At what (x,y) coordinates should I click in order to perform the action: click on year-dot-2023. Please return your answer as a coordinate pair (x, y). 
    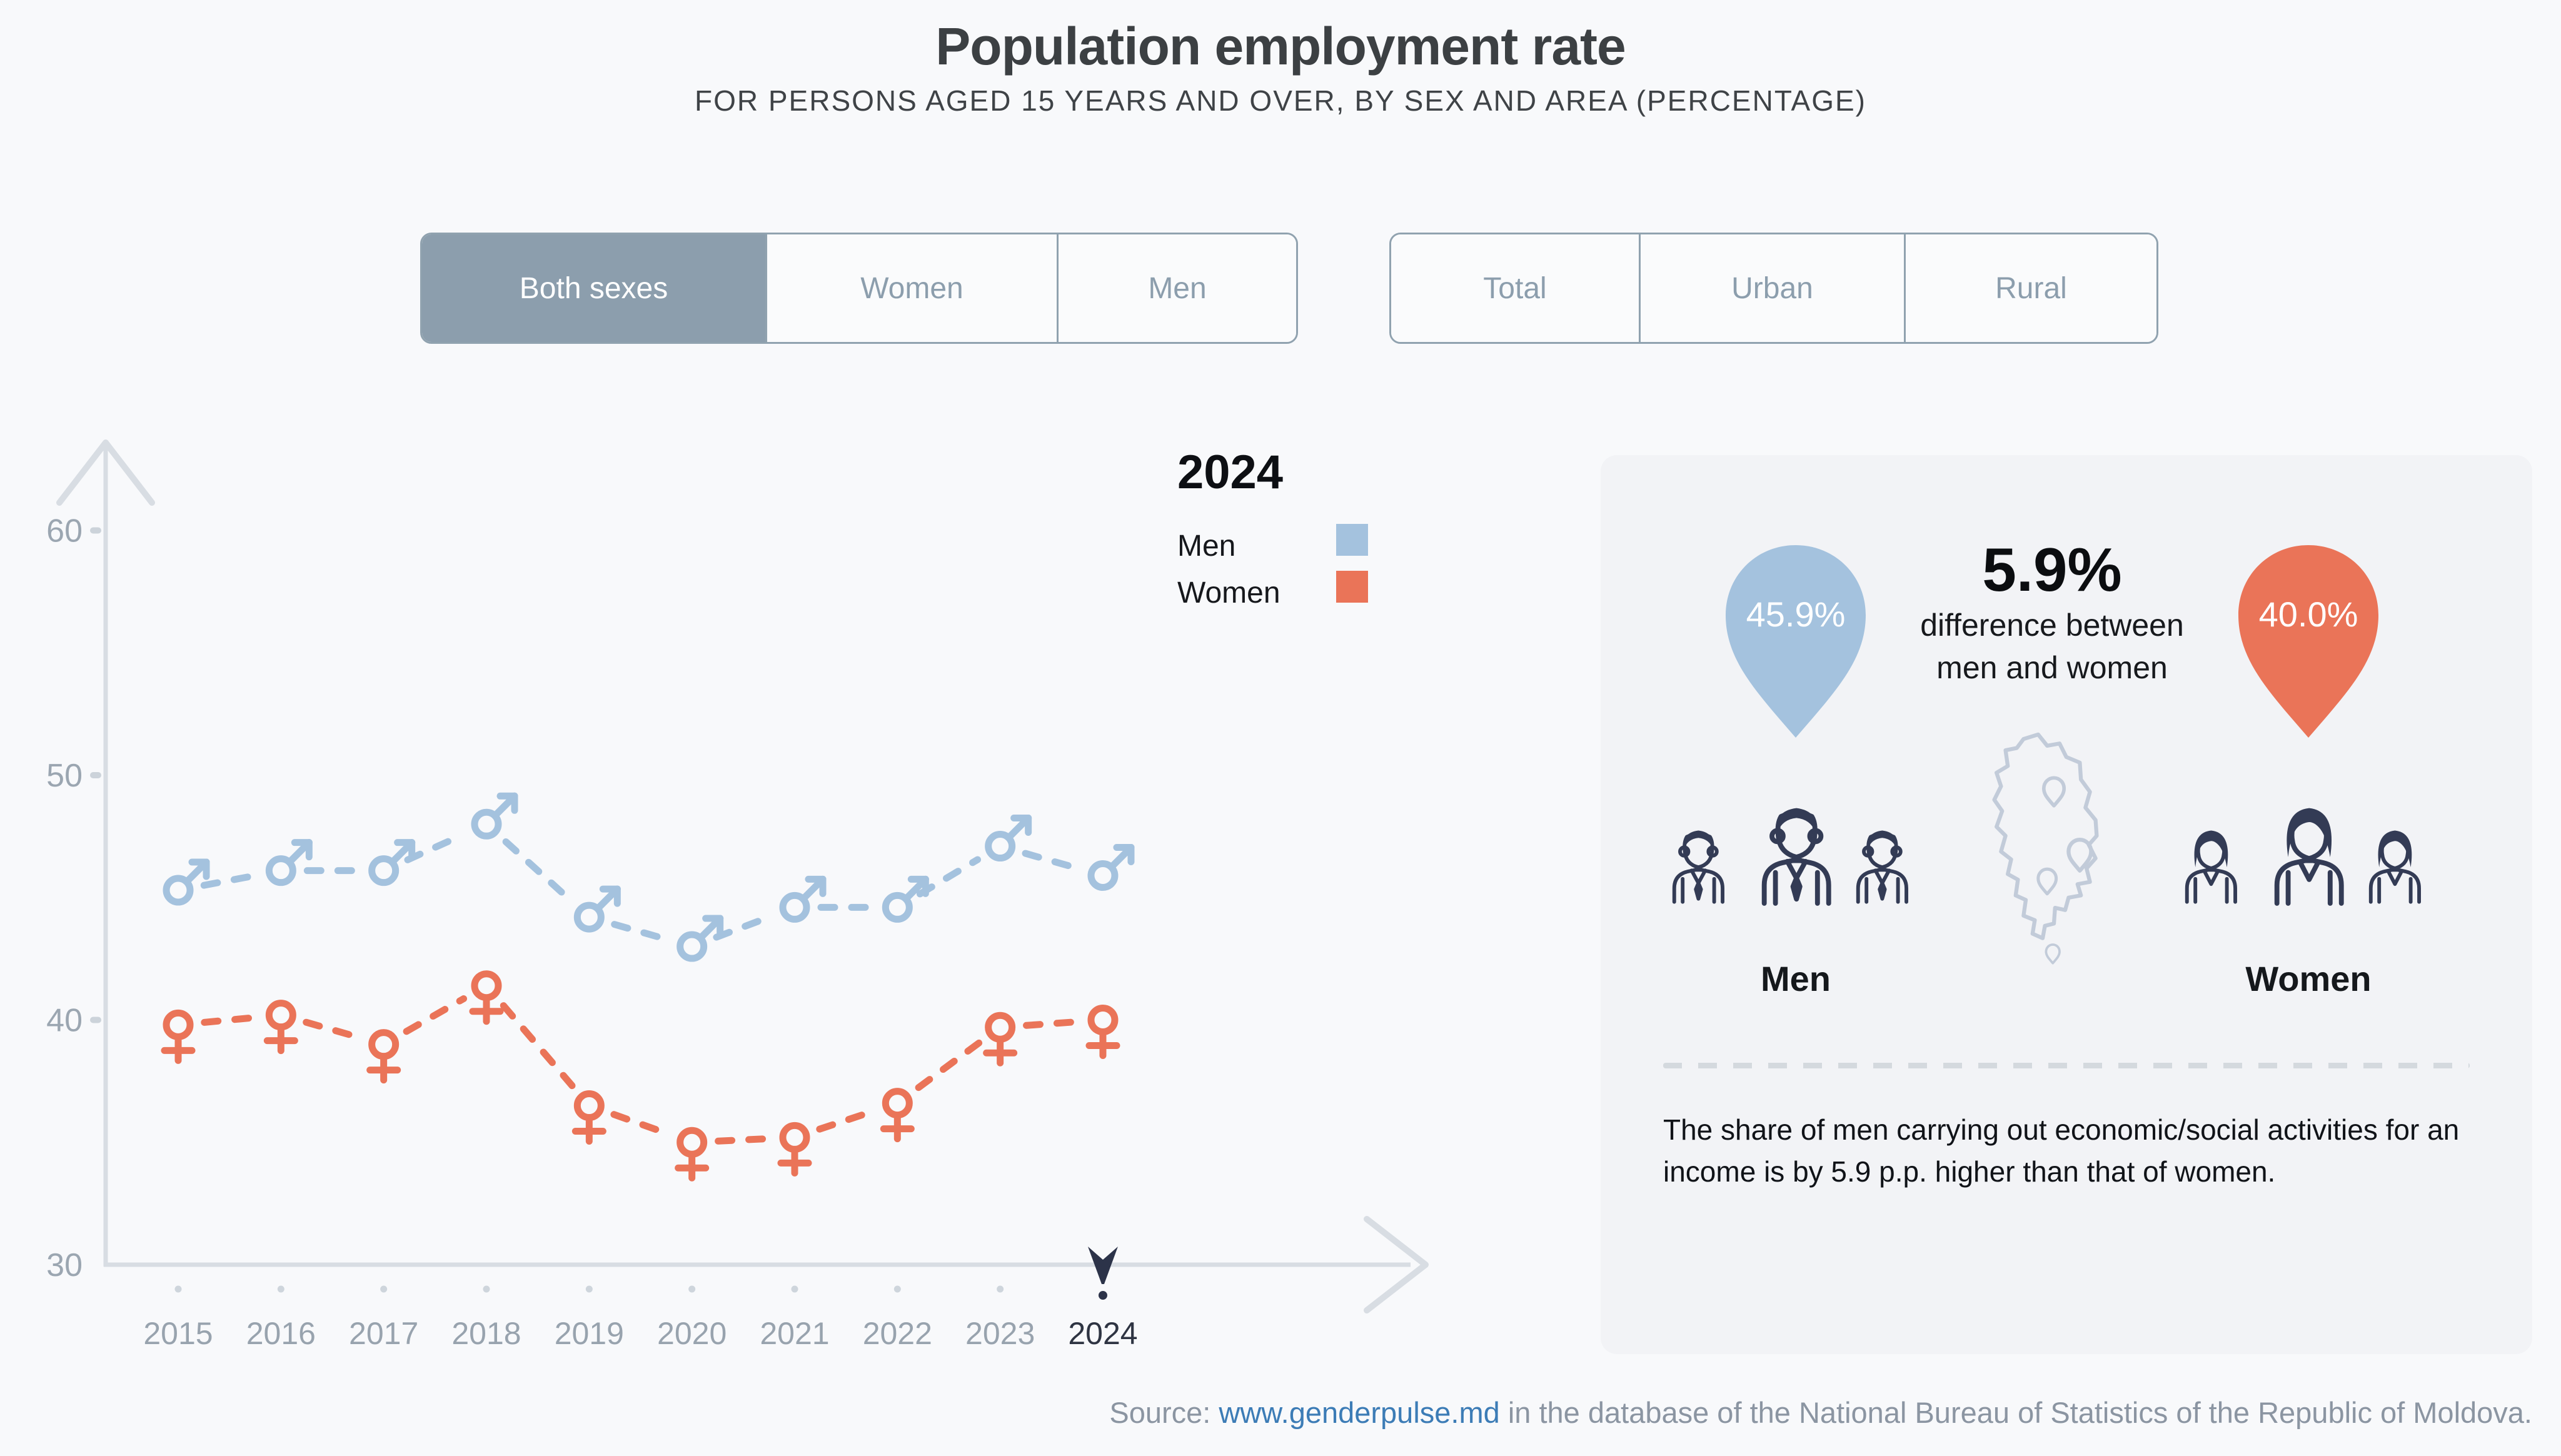
    Looking at the image, I should click on (1000, 1289).